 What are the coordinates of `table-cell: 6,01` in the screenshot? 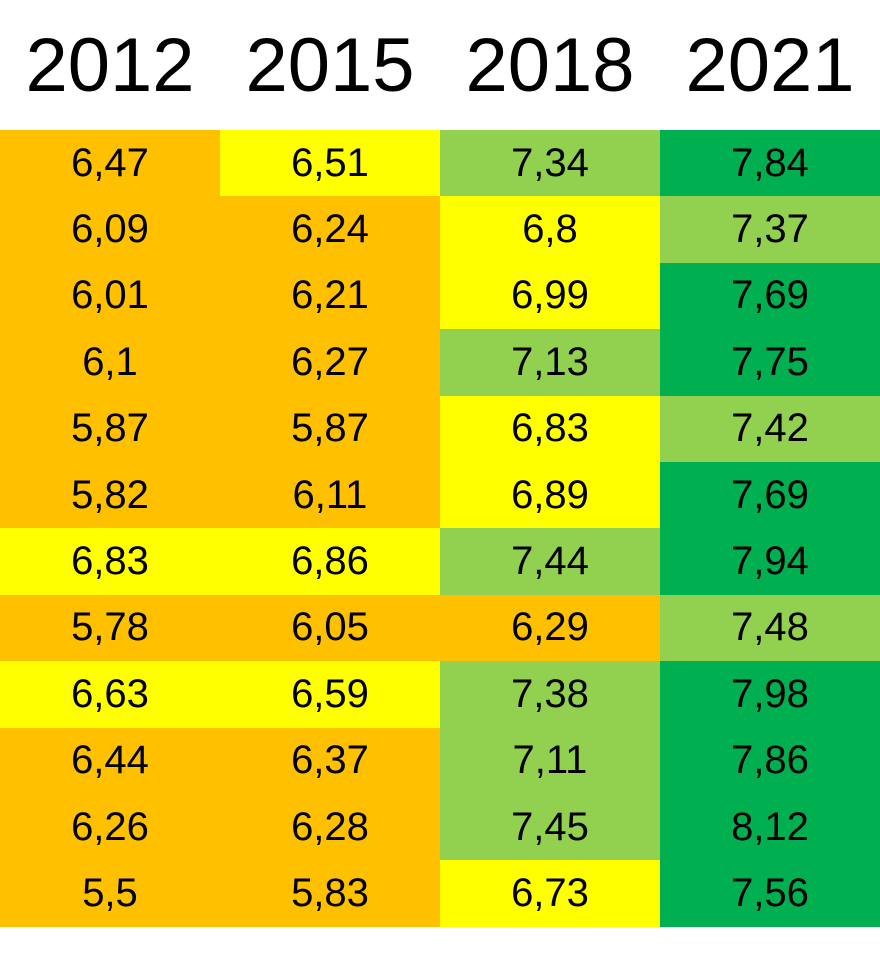 It's located at (110, 296).